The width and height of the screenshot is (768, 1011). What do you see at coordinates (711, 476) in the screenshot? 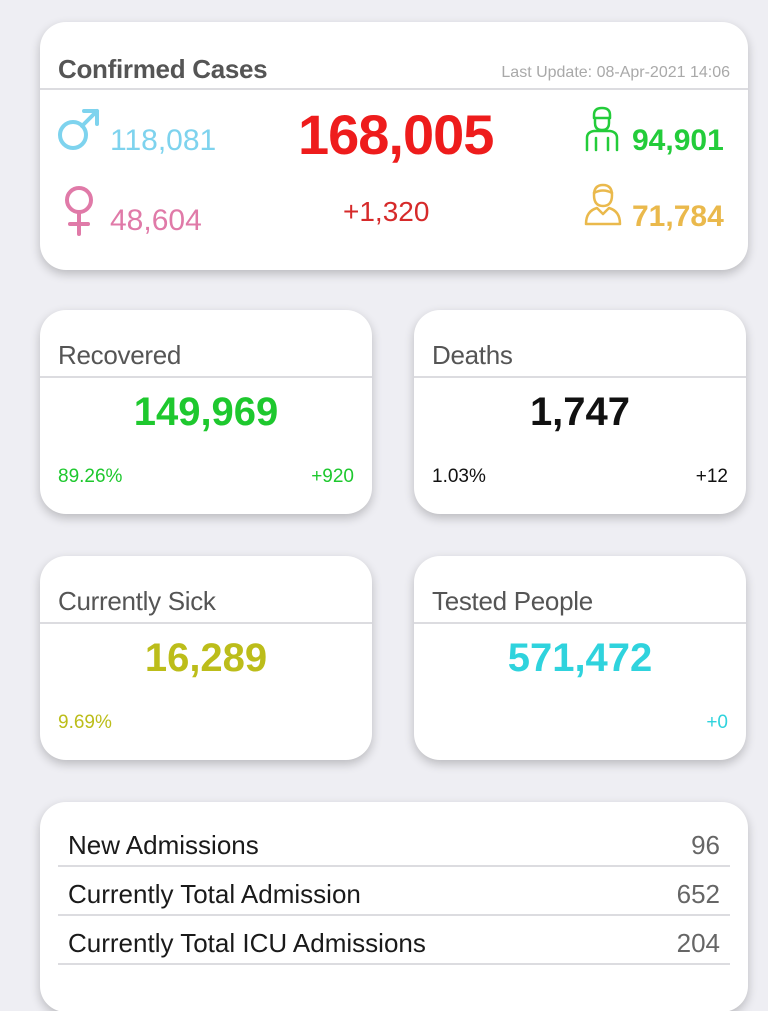
I see `deaths-change: +12` at bounding box center [711, 476].